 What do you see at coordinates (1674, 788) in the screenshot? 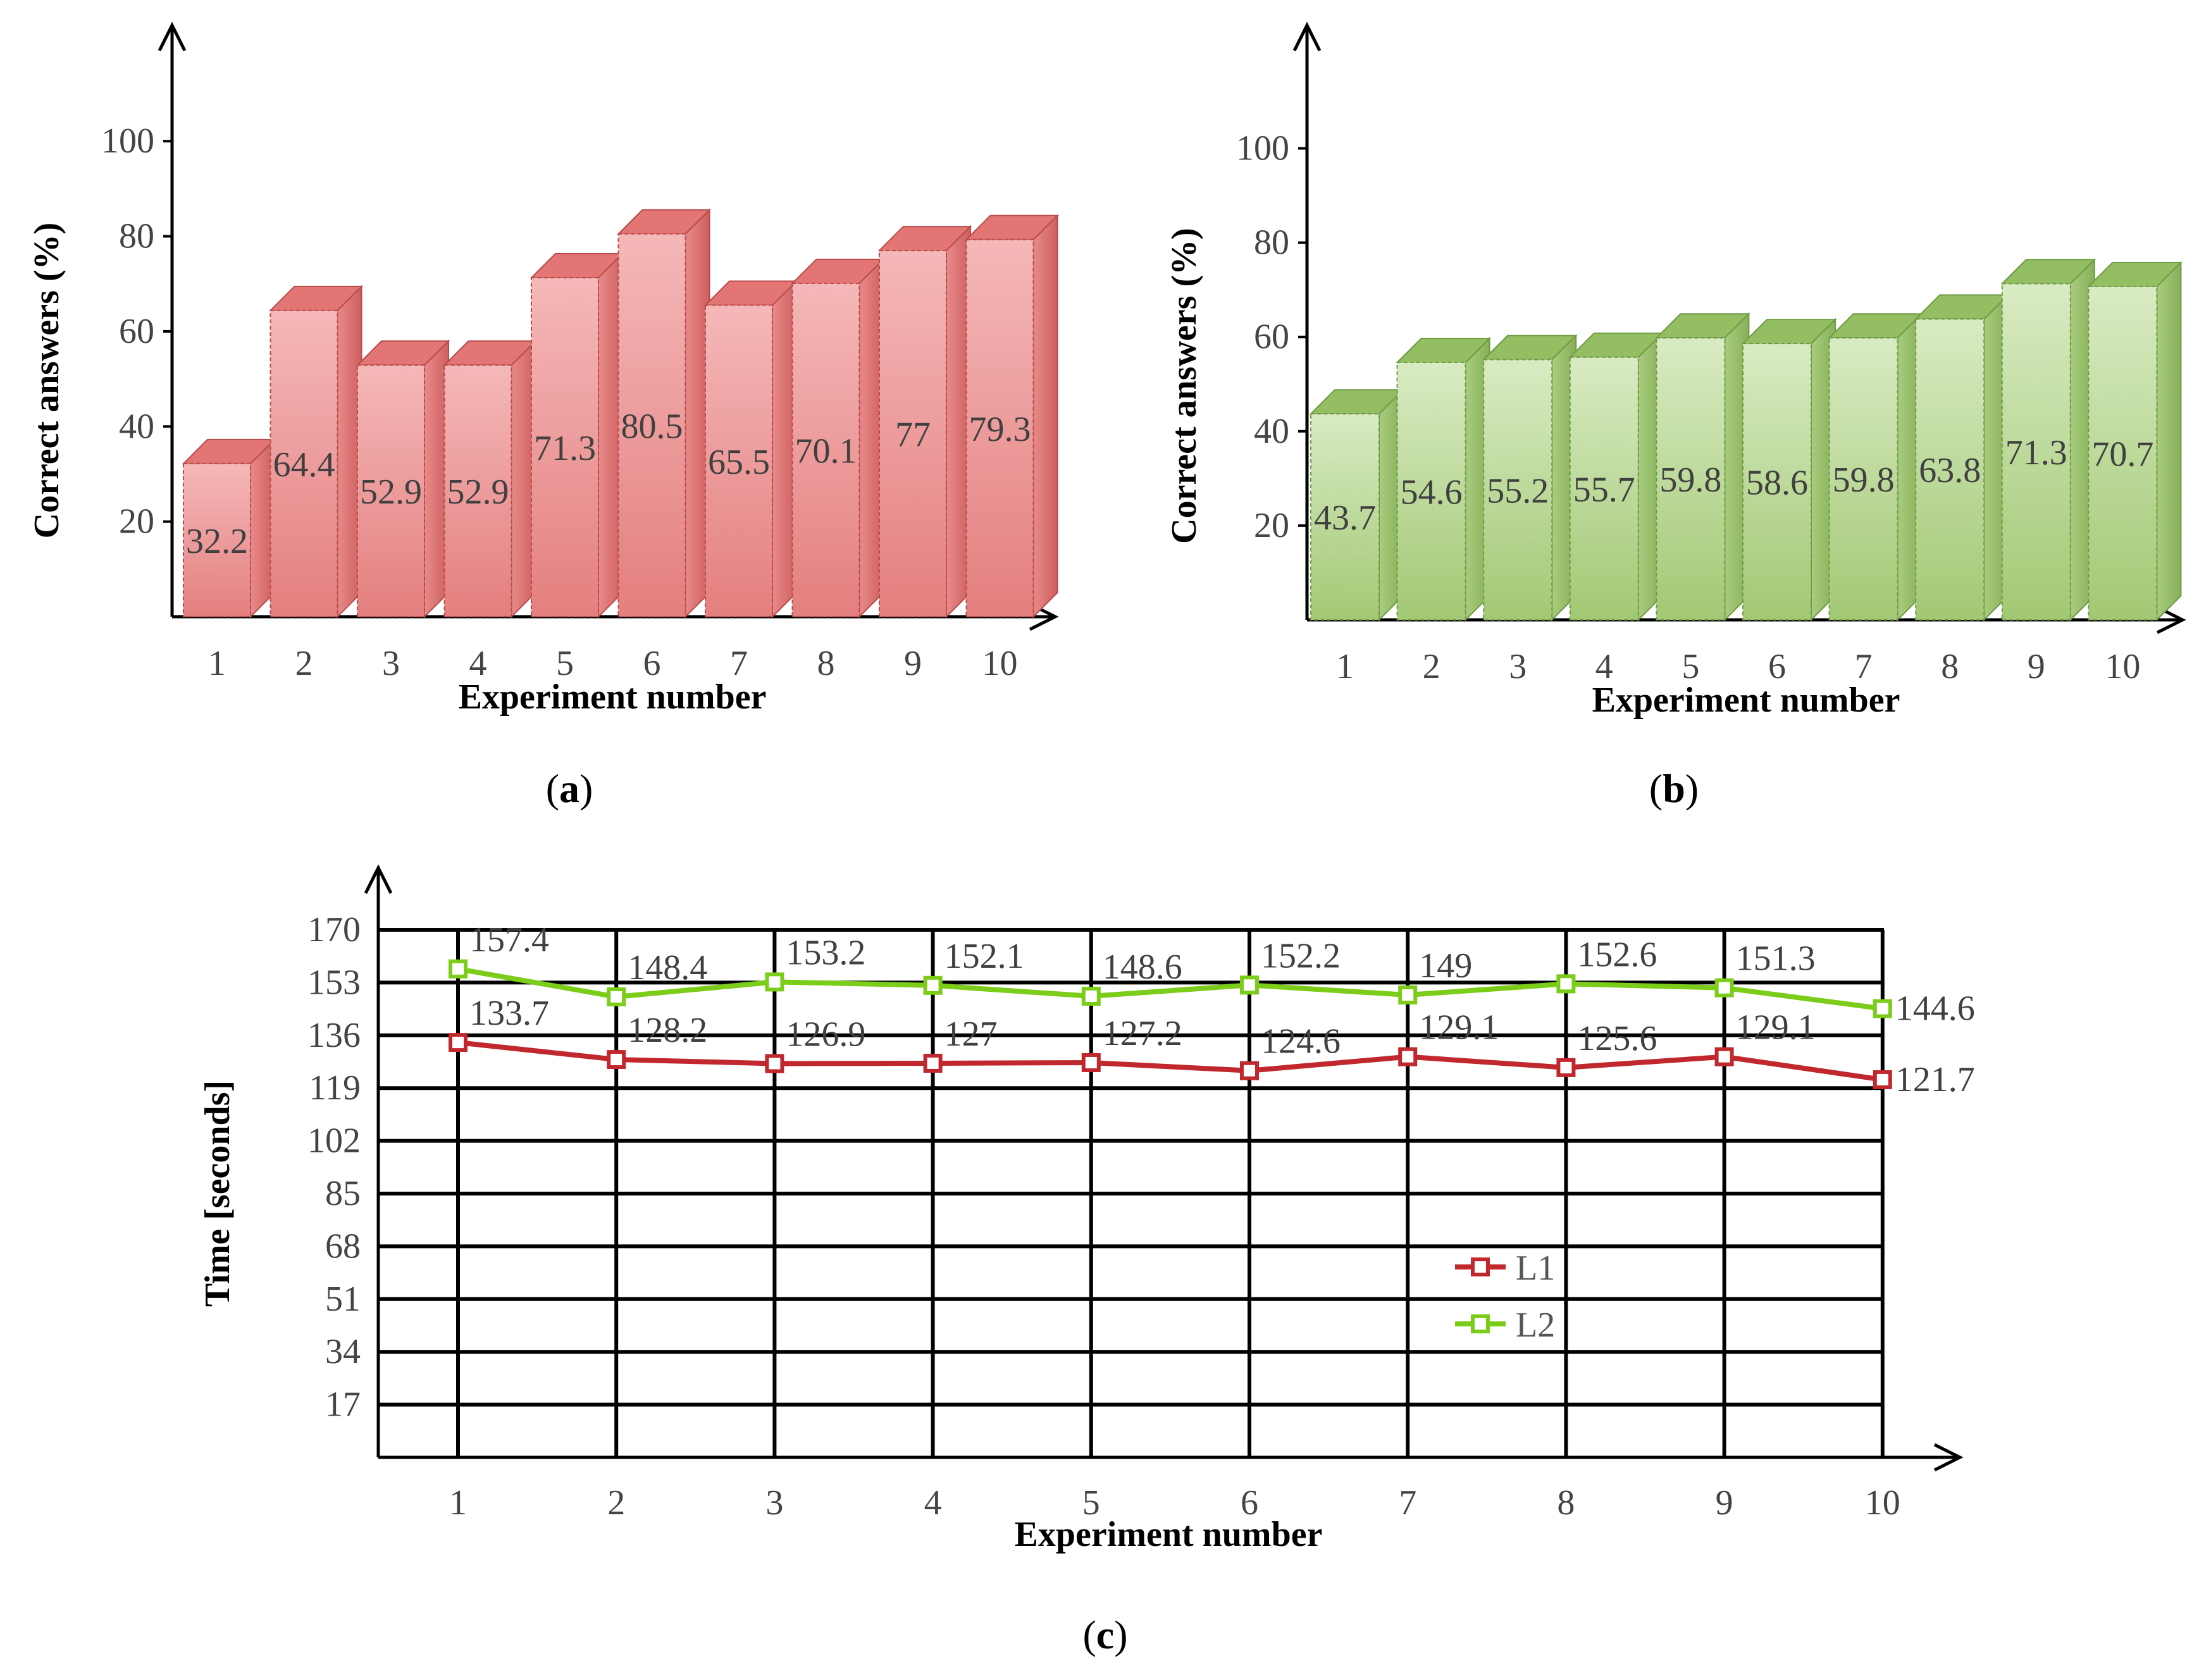
I see `caption-b: (b)` at bounding box center [1674, 788].